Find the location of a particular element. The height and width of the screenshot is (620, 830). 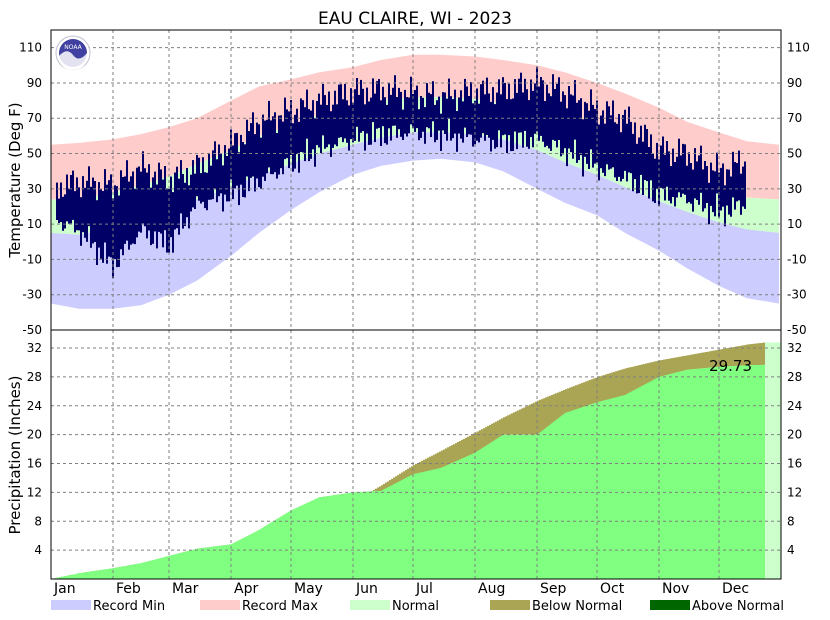

legend-label: Below Normal is located at coordinates (577, 606).